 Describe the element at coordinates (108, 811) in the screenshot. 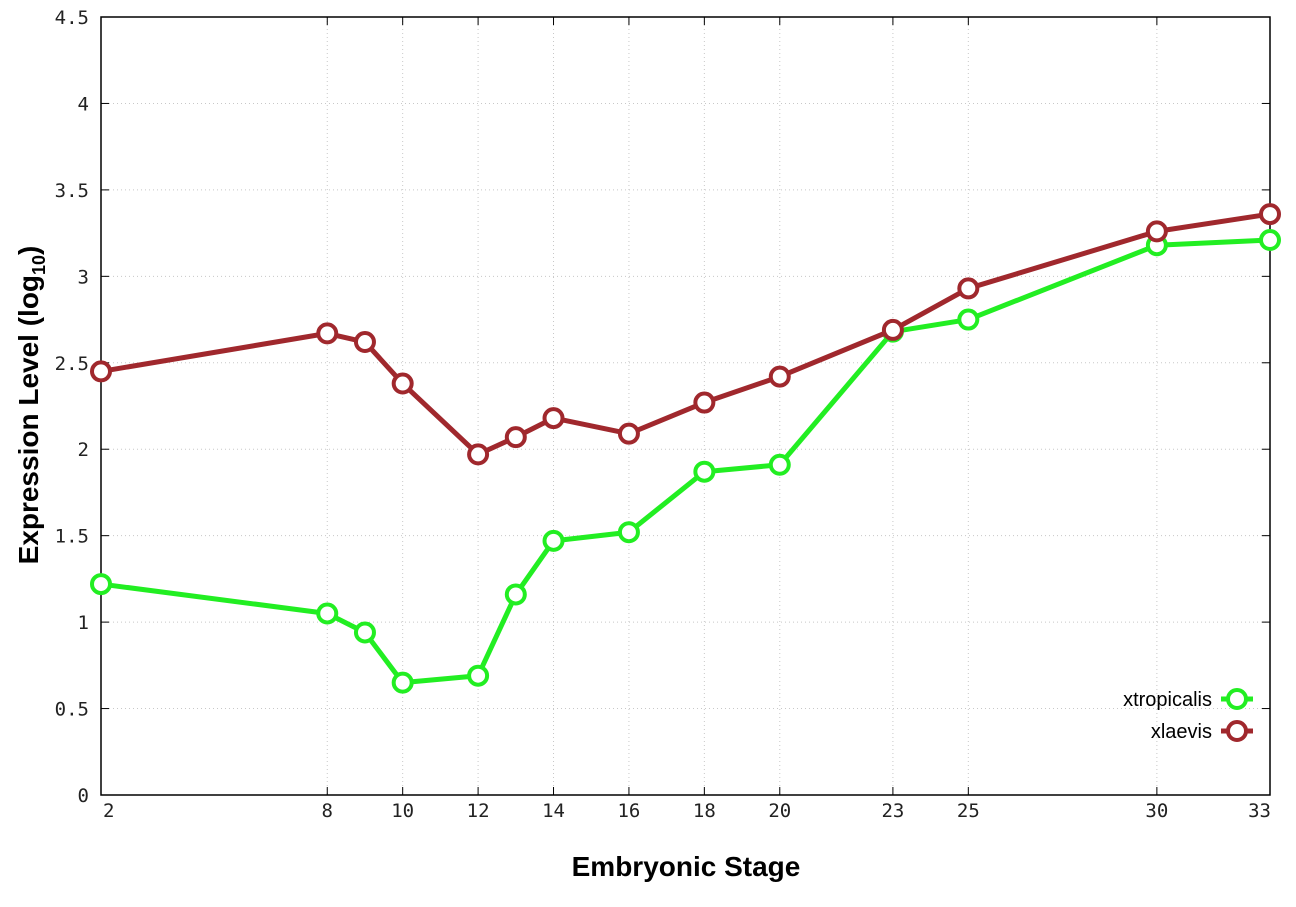

I see `x-tick-label: 2` at that location.